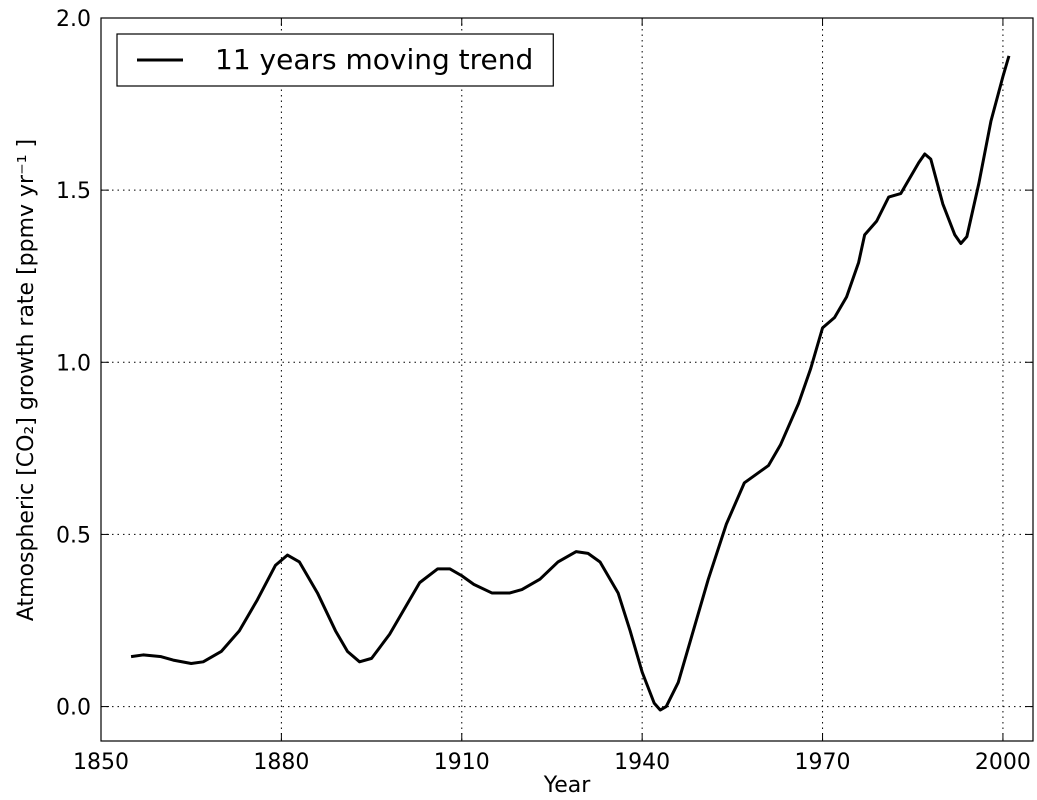 The image size is (1037, 800). I want to click on y-tick-label: 2.0, so click(73, 19).